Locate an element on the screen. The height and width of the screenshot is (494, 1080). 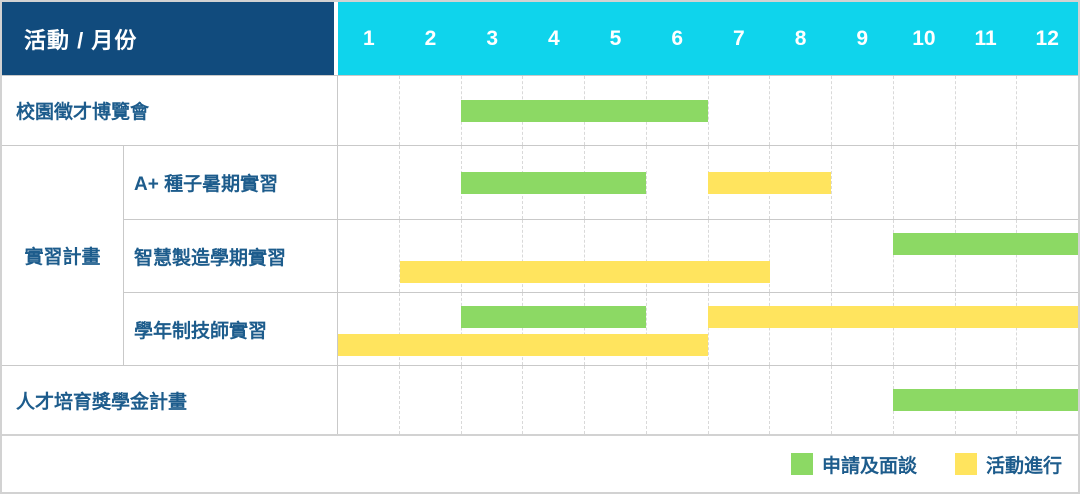
row-label: 校園徵才博覽會 is located at coordinates (83, 112).